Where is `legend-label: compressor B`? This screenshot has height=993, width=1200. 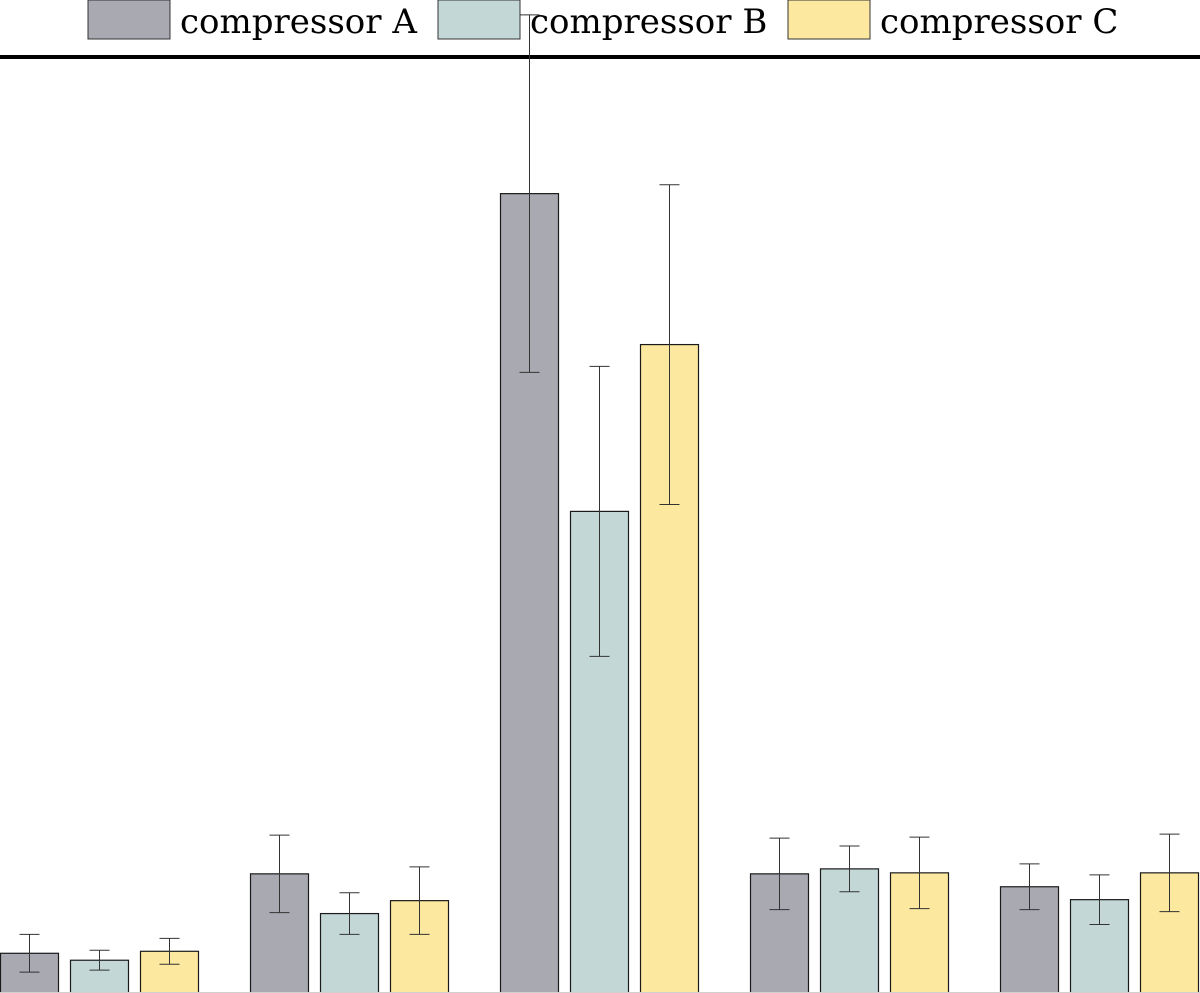 legend-label: compressor B is located at coordinates (648, 22).